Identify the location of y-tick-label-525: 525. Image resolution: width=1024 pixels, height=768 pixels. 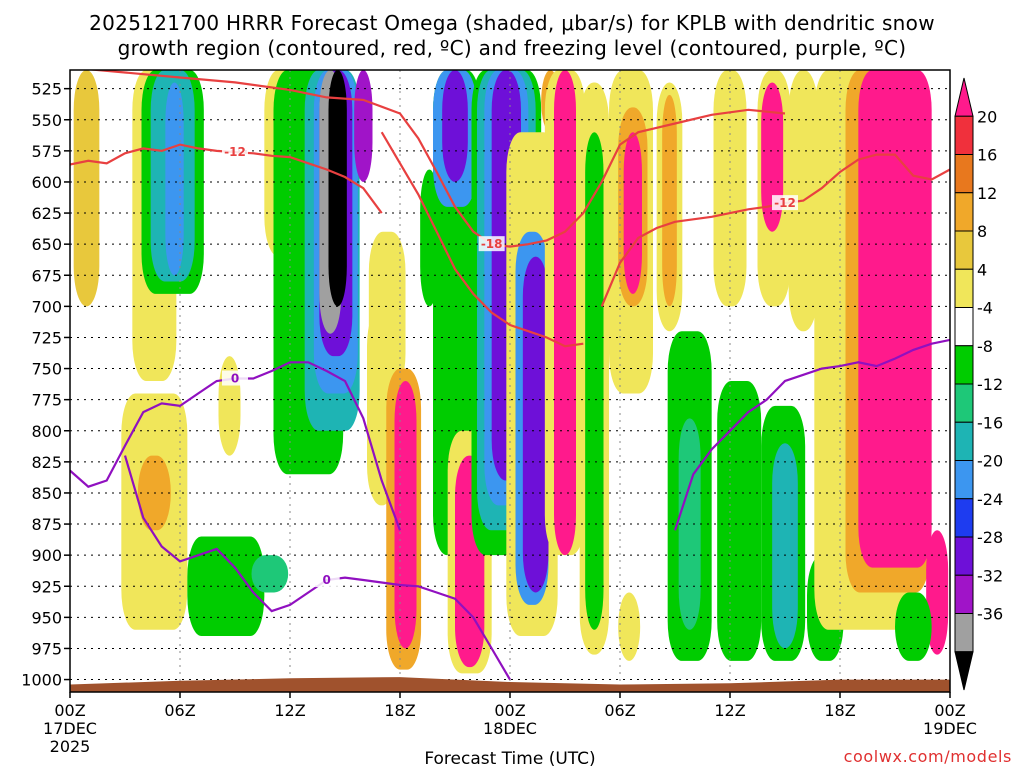
(46, 89).